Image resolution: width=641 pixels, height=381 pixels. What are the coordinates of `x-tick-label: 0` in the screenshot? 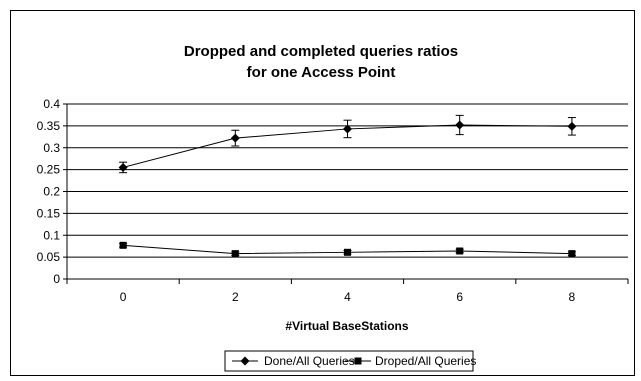 It's located at (123, 297).